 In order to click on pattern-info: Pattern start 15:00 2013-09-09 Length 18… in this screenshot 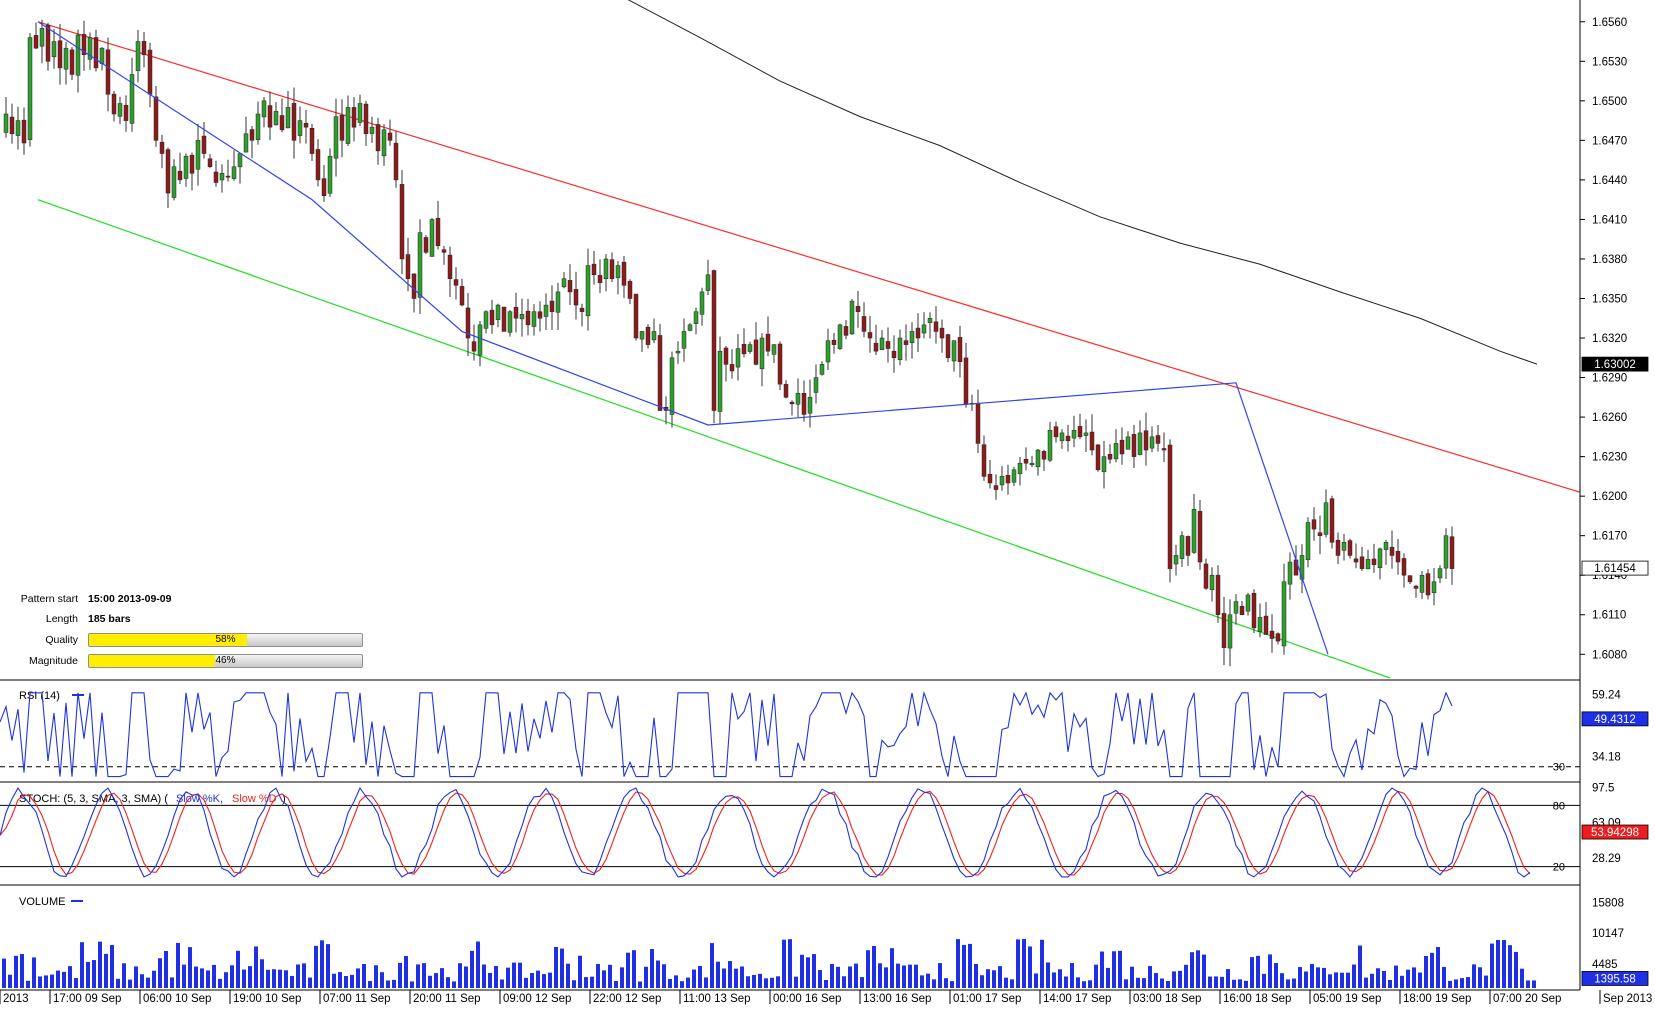, I will do `click(190, 633)`.